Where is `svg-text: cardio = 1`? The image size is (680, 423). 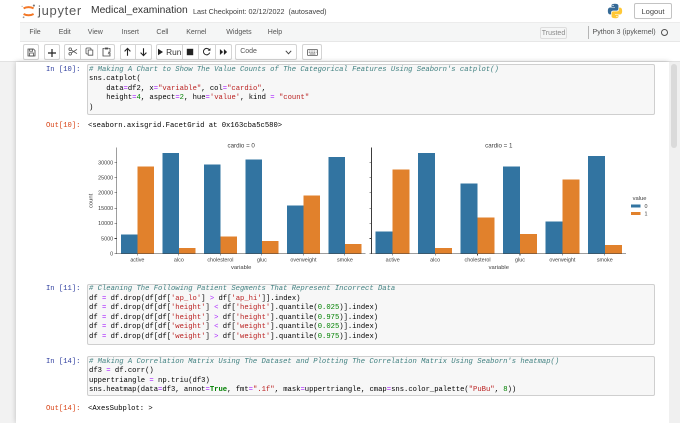
svg-text: cardio = 1 is located at coordinates (499, 146).